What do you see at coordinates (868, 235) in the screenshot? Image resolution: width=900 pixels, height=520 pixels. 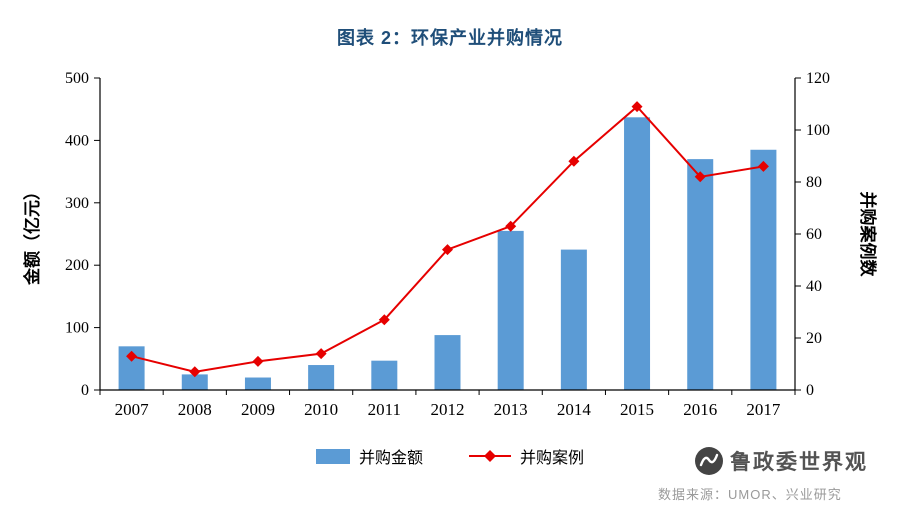 I see `right-axis-title: 并购案例数` at bounding box center [868, 235].